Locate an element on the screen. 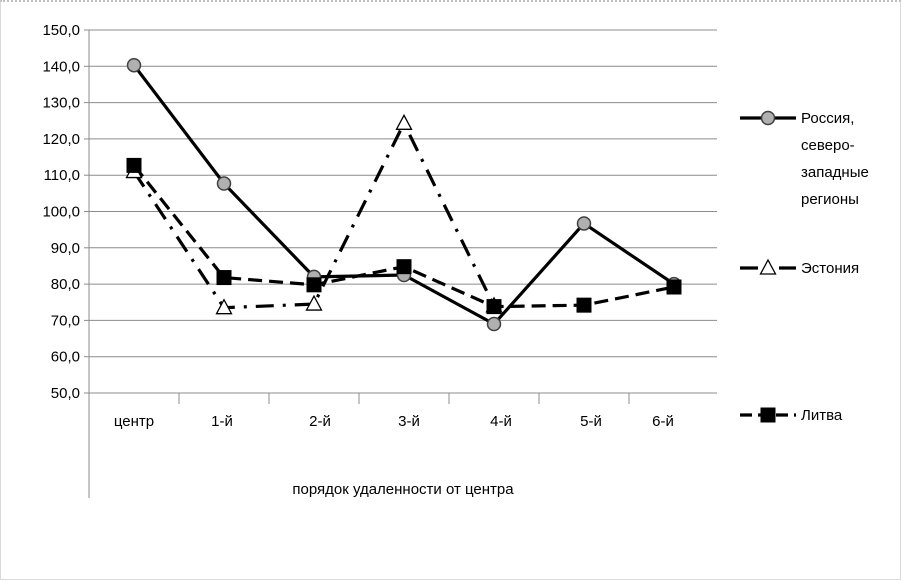 Image resolution: width=903 pixels, height=582 pixels. x-tick-label: 1-й is located at coordinates (222, 421).